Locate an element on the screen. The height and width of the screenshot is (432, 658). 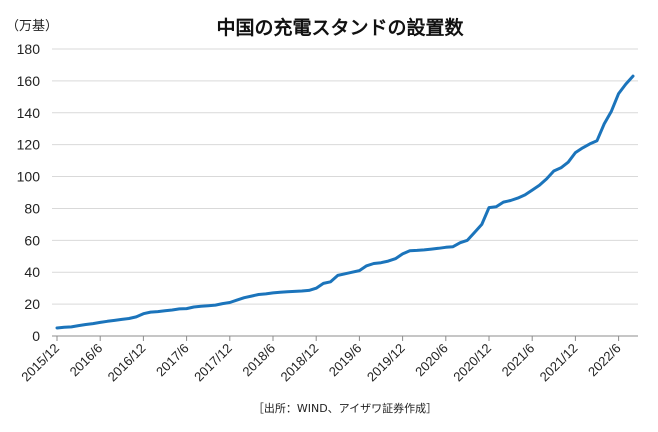
x-tick-label: 2018/6 is located at coordinates (258, 360).